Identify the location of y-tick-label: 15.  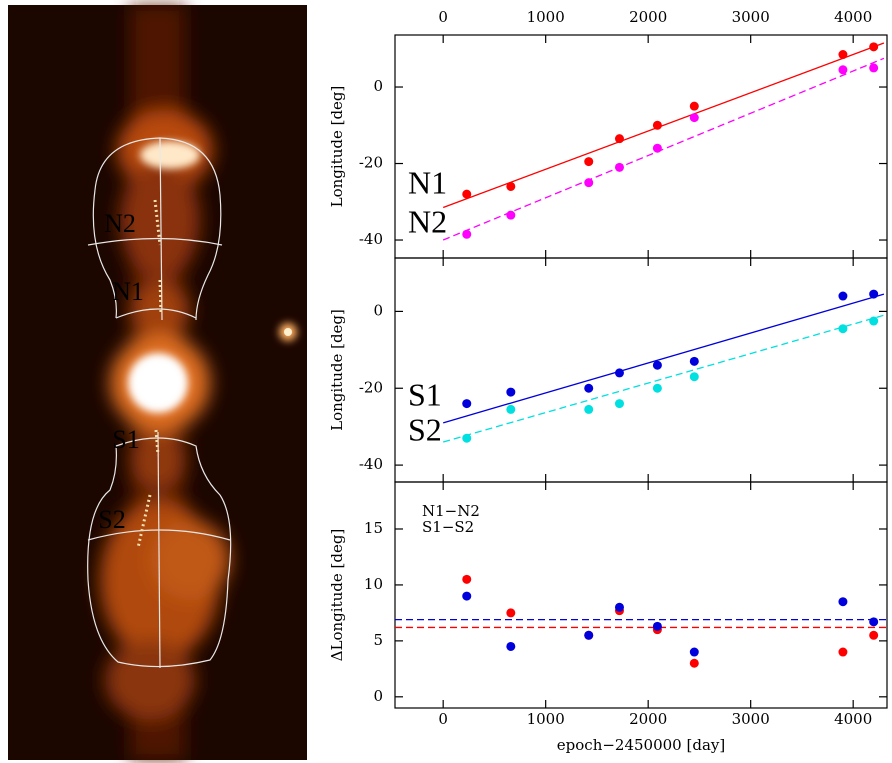
(373, 528).